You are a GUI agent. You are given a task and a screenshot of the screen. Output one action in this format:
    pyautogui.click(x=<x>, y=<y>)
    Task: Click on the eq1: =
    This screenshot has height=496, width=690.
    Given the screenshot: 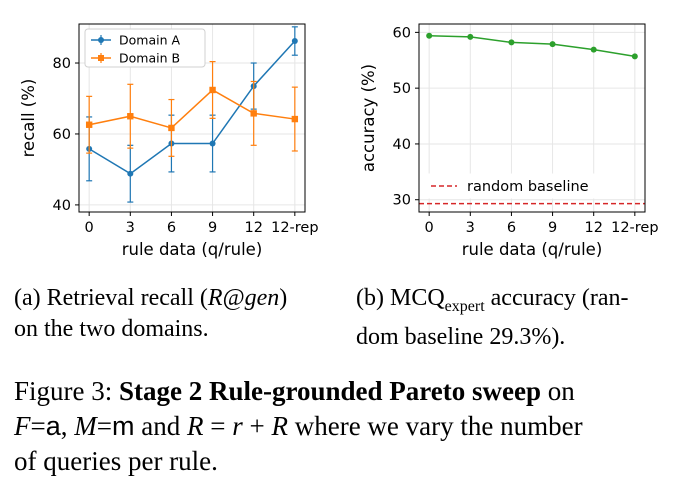 What is the action you would take?
    pyautogui.click(x=38, y=426)
    